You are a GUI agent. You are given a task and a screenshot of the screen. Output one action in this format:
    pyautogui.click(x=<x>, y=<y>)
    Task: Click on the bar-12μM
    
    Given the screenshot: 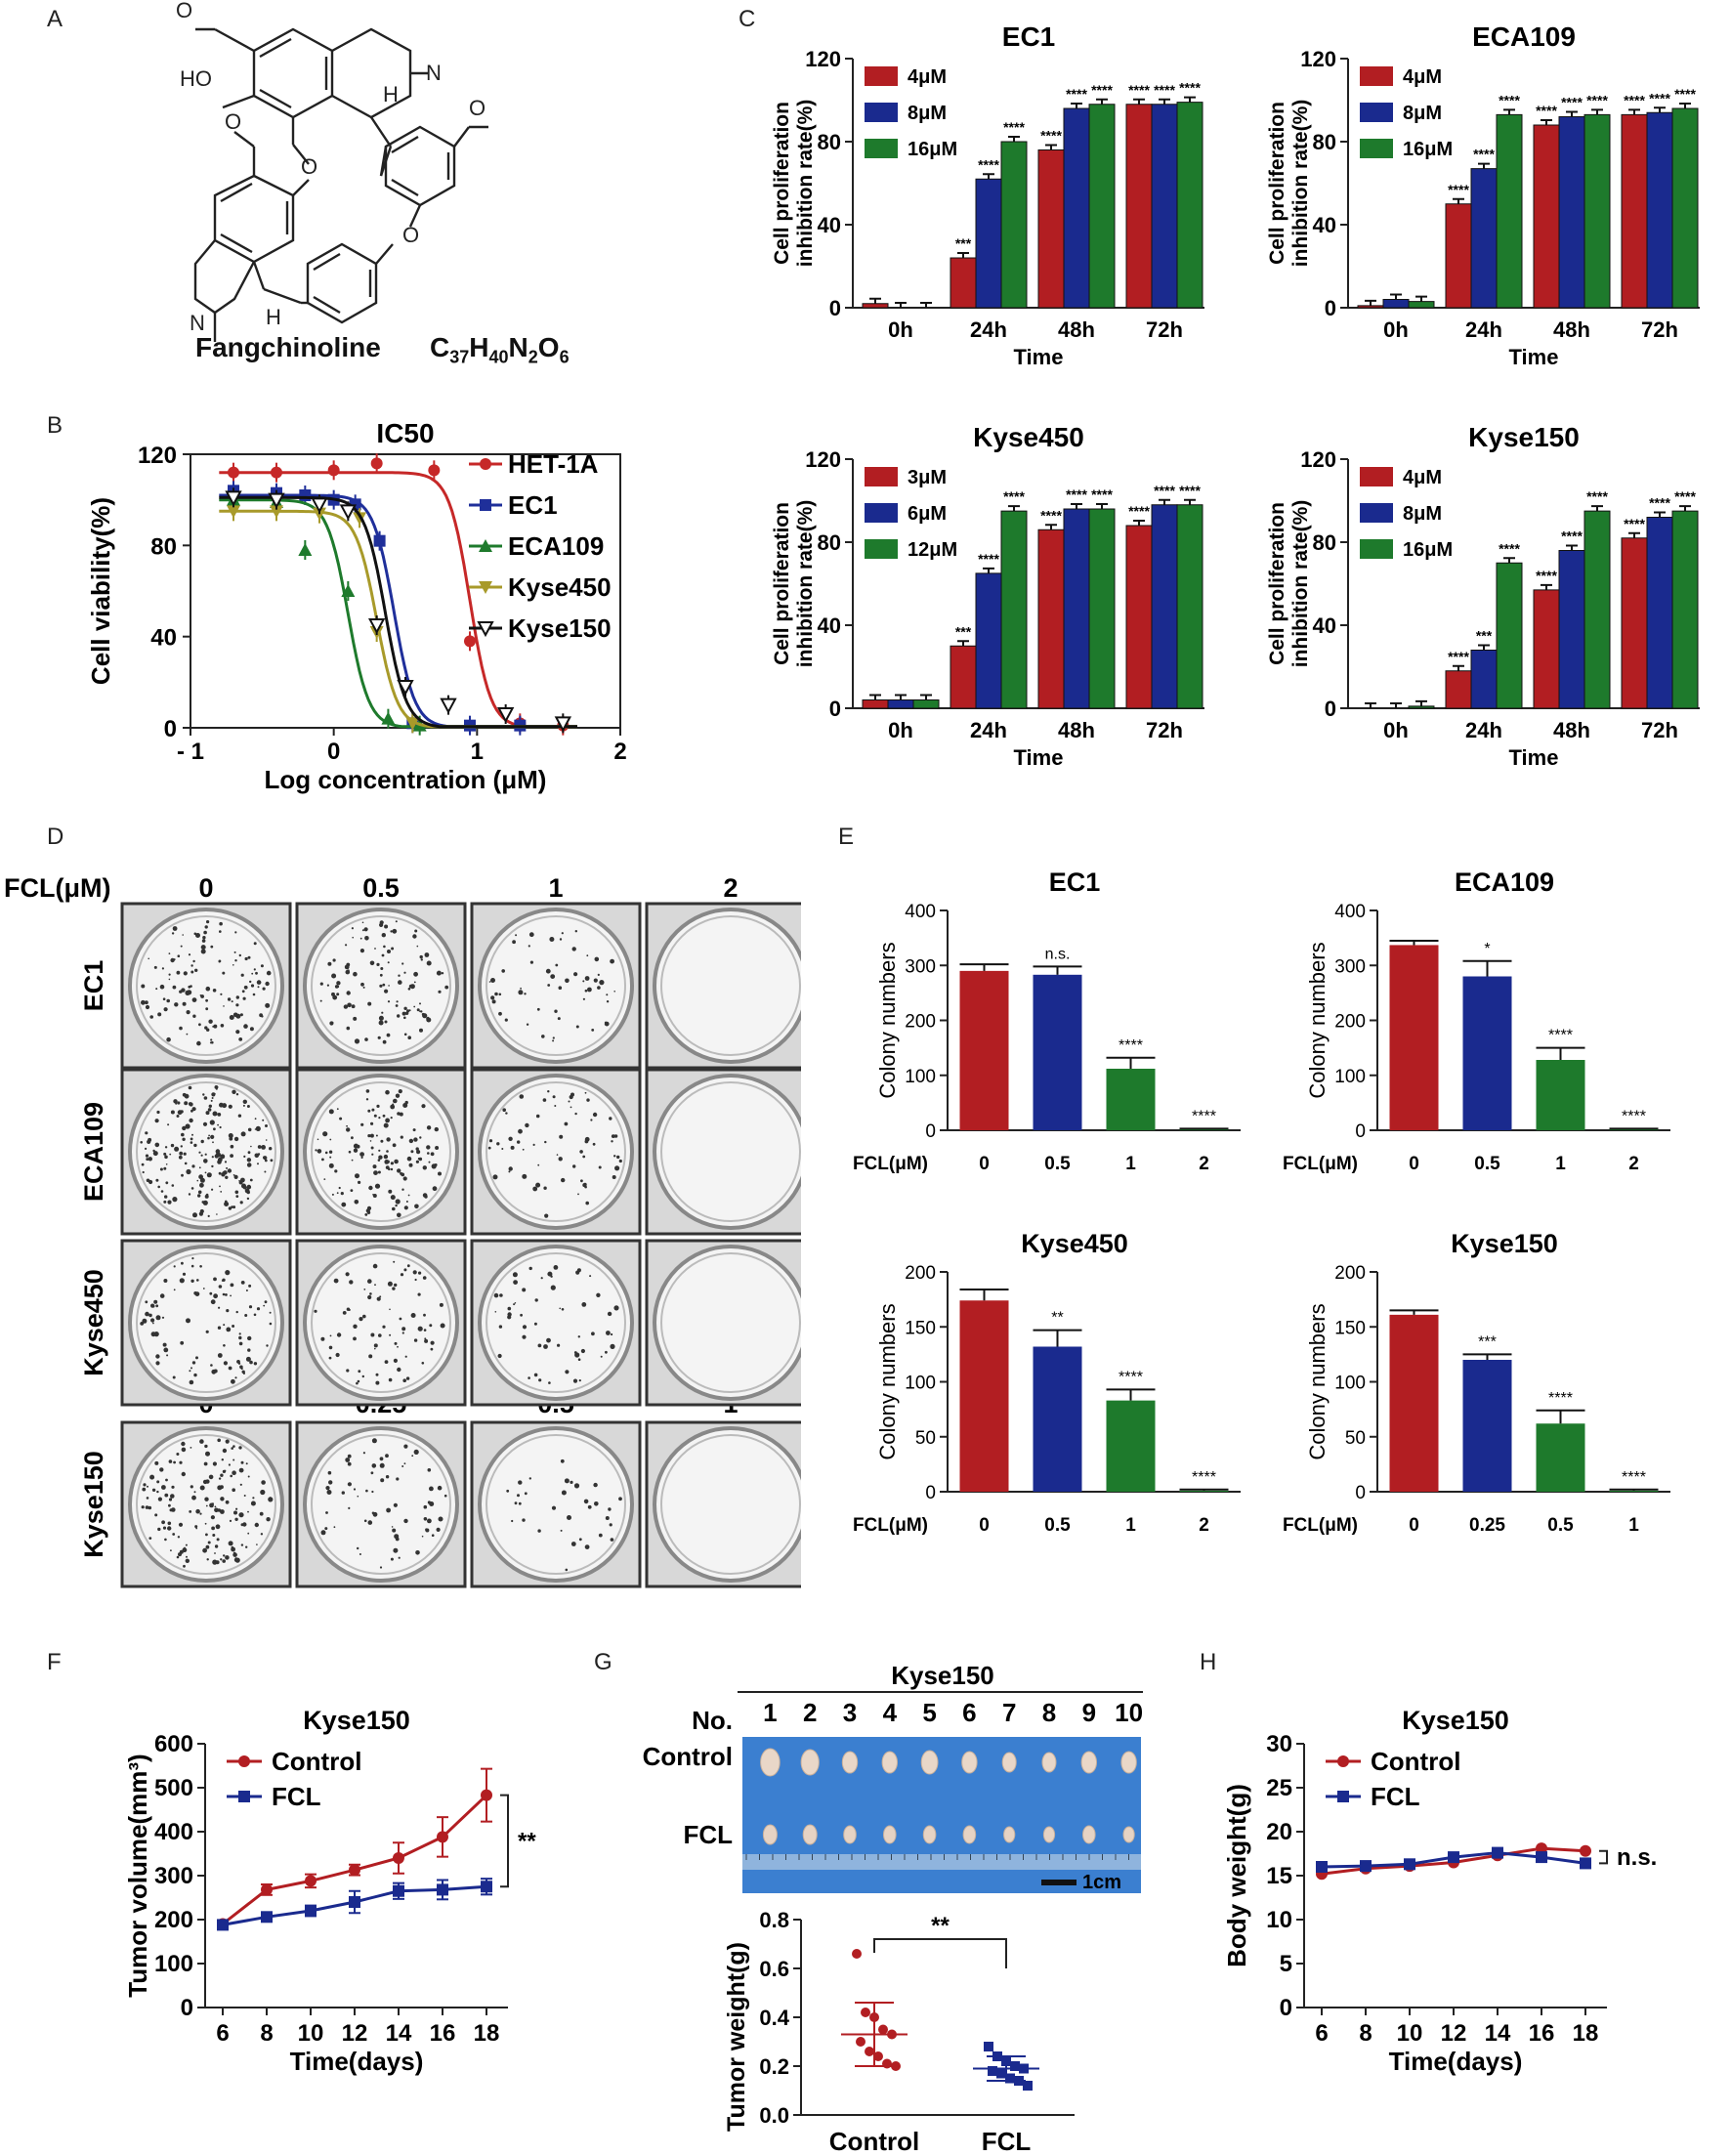 What is the action you would take?
    pyautogui.click(x=1102, y=609)
    